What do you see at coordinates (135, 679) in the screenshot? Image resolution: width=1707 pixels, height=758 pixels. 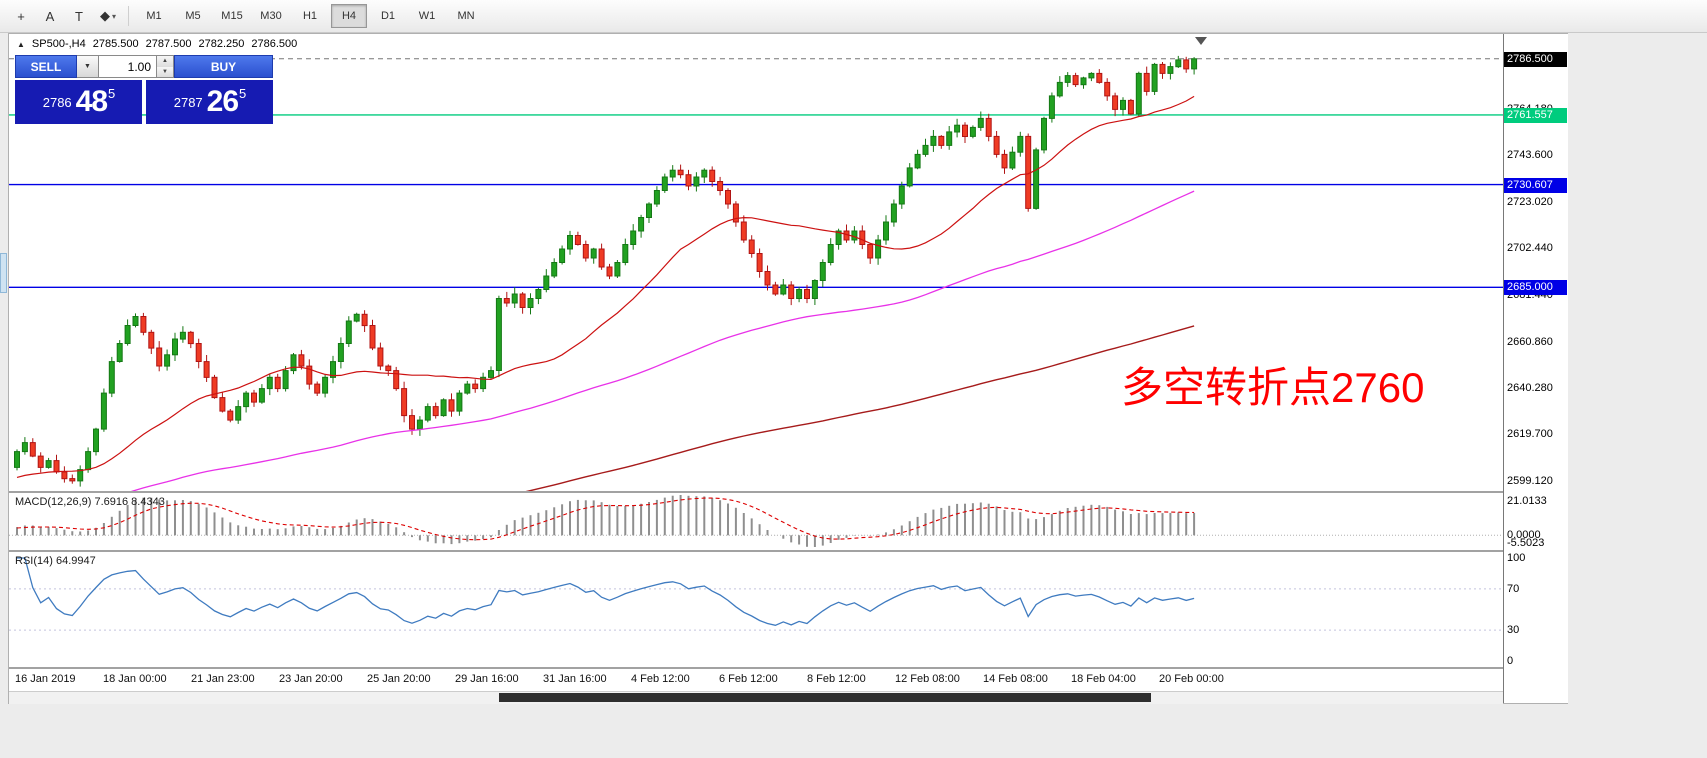 I see `time-axis-label: 18 Jan 00:00` at bounding box center [135, 679].